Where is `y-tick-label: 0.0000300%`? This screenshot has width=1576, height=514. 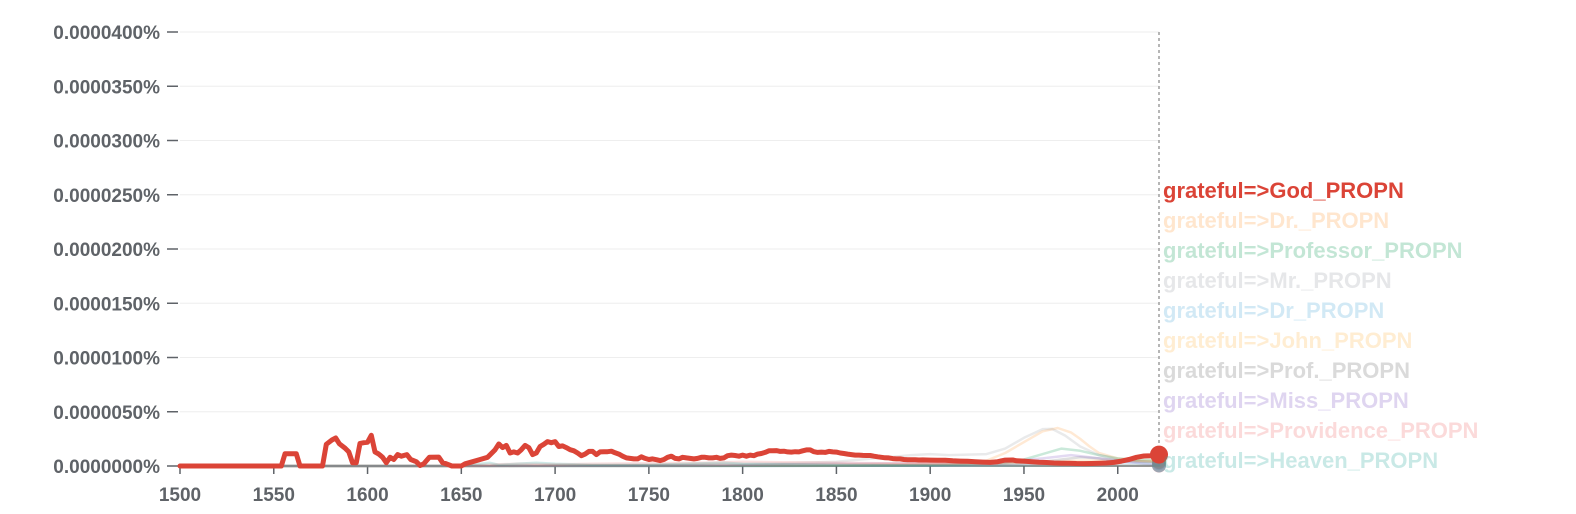
y-tick-label: 0.0000300% is located at coordinates (106, 142).